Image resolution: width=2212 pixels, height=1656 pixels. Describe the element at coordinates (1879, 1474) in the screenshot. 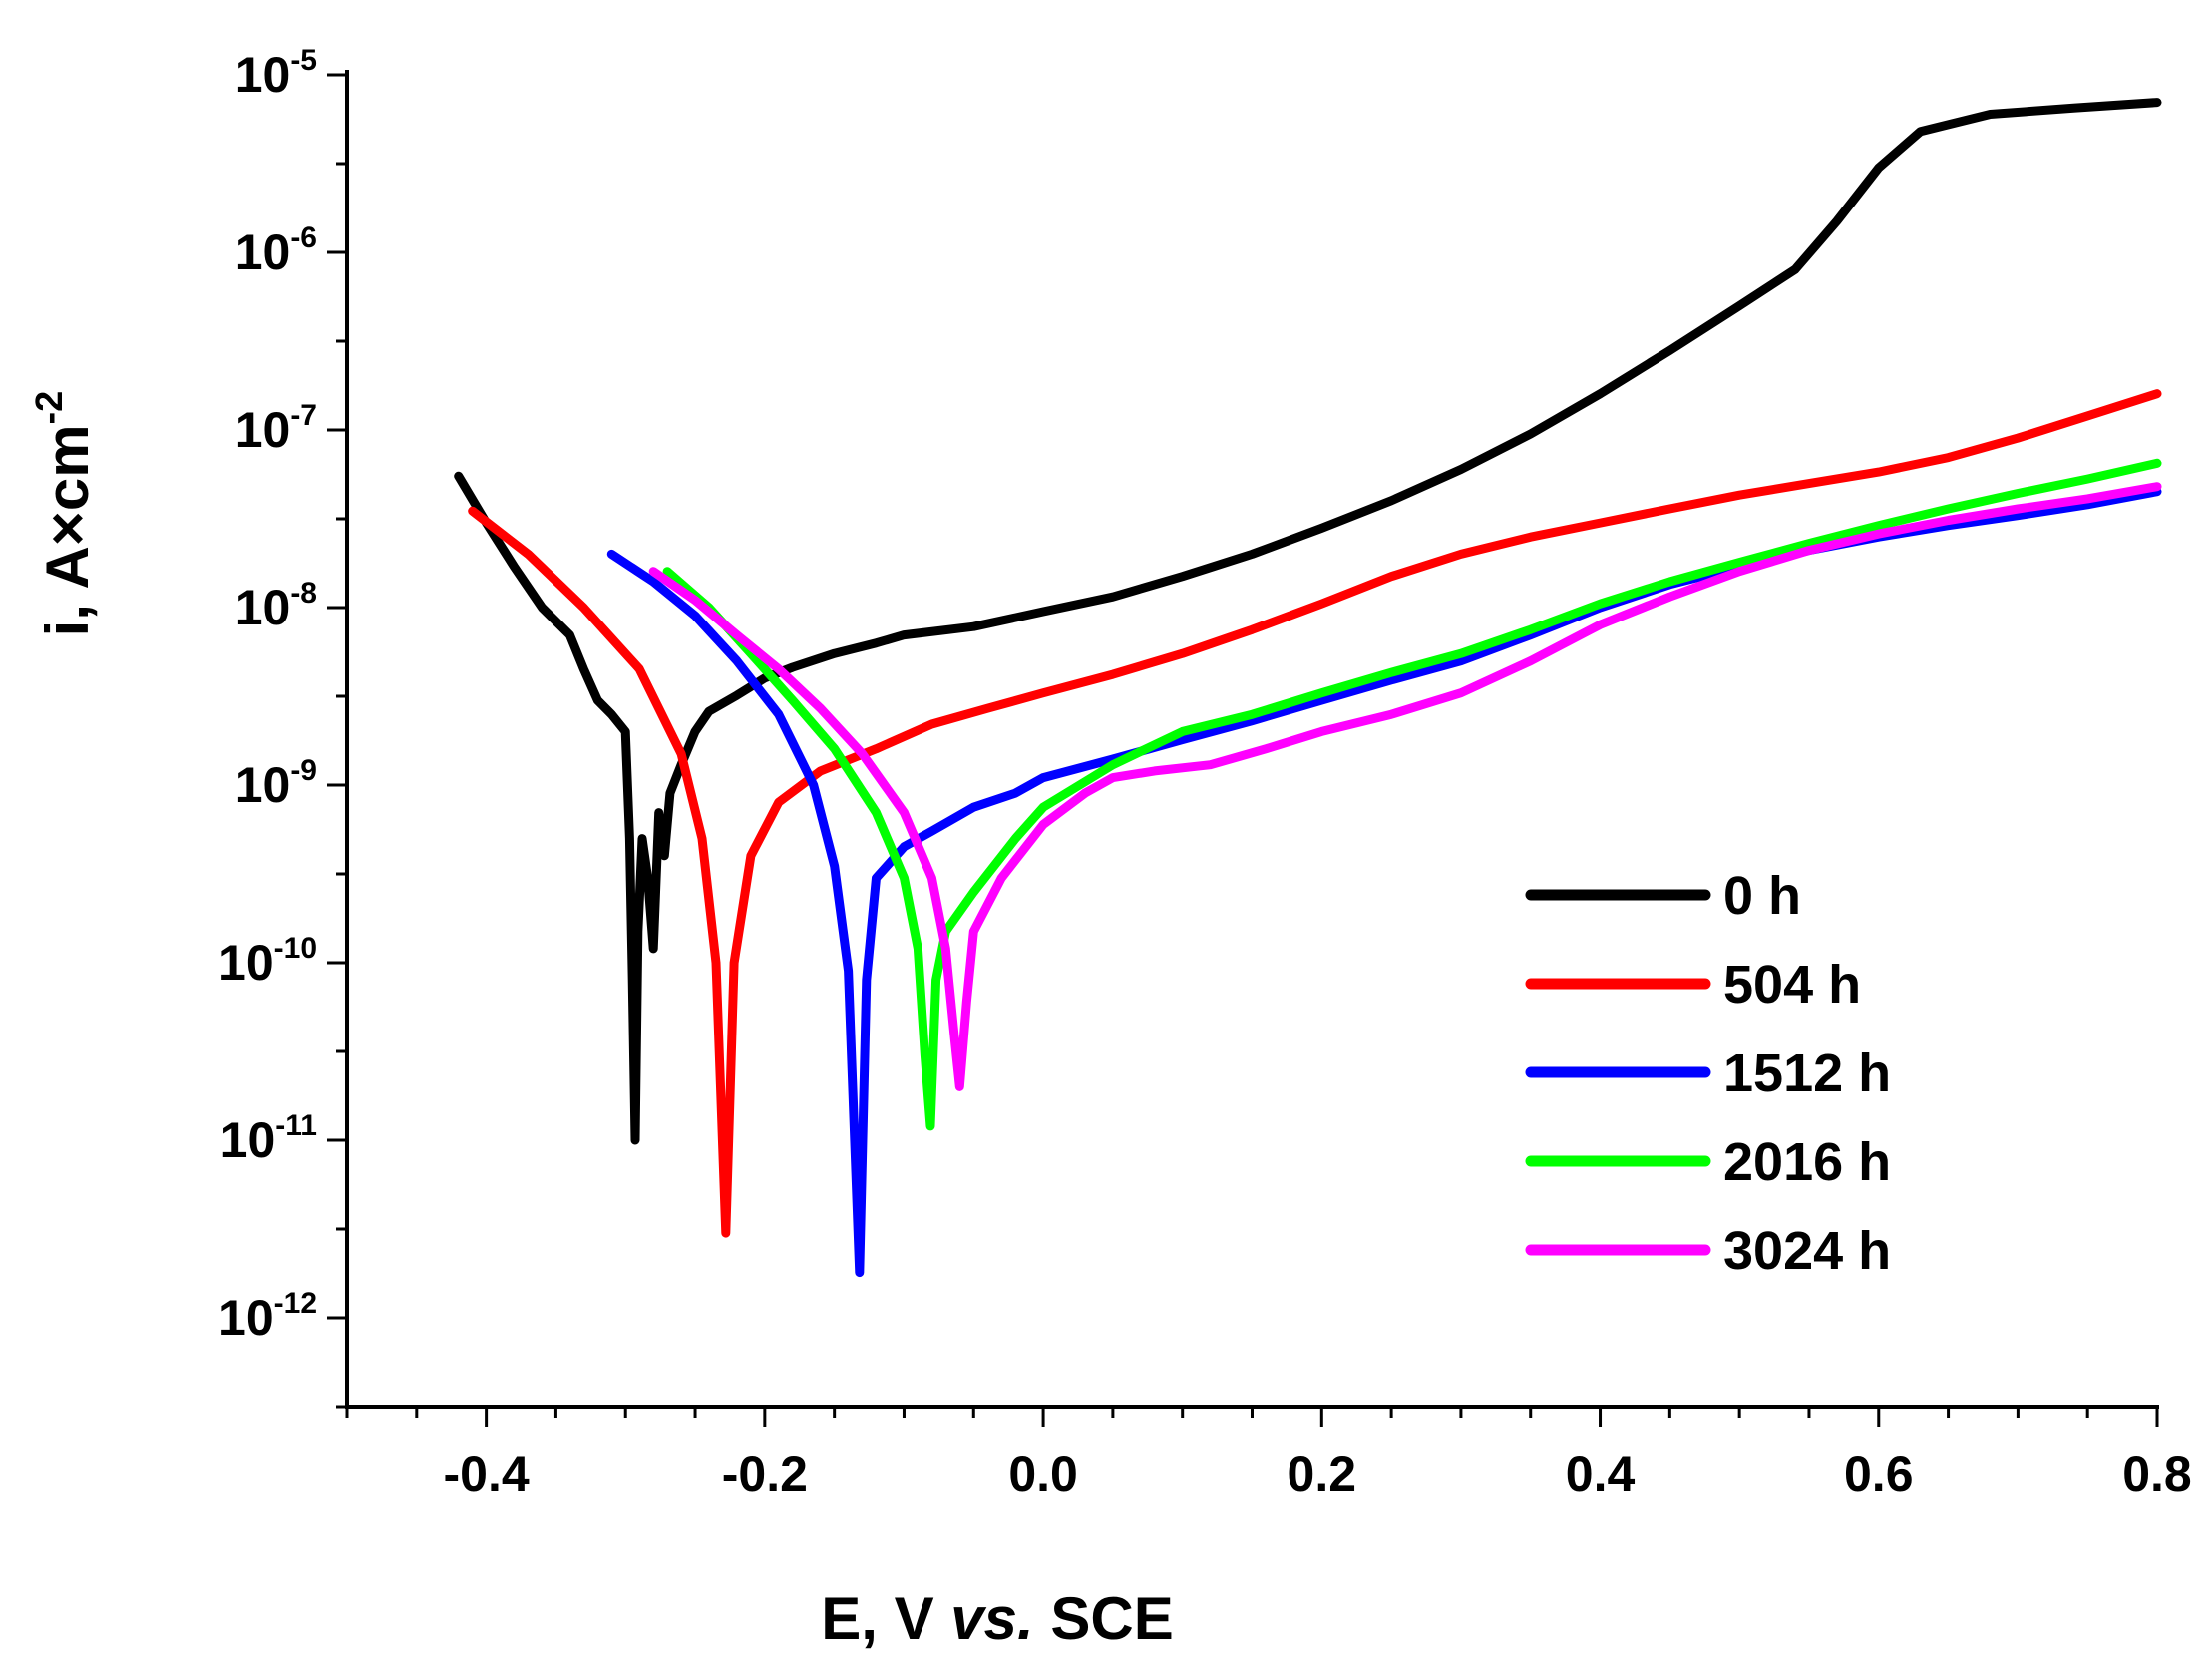

I see `x-tick-label: 0.6` at that location.